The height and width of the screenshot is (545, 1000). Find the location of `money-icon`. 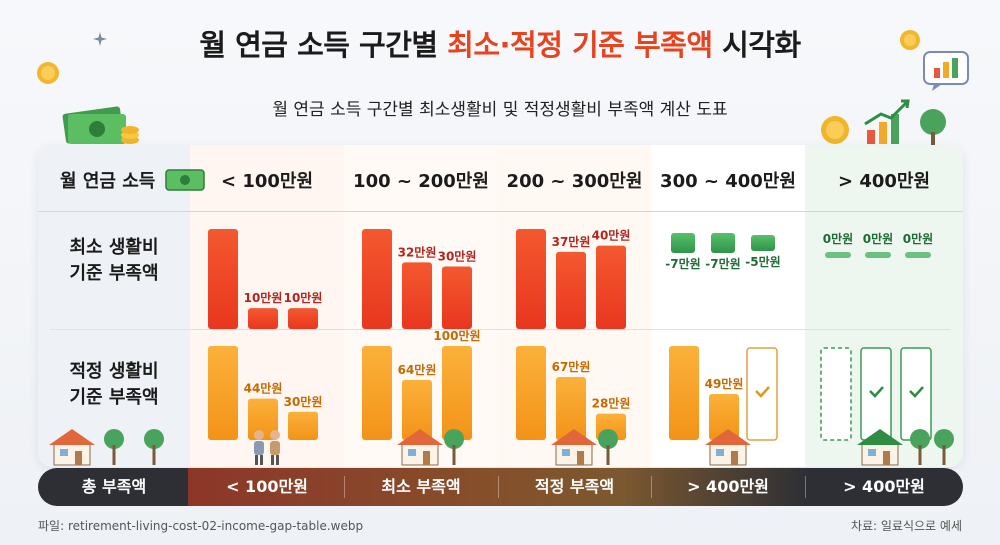

money-icon is located at coordinates (185, 180).